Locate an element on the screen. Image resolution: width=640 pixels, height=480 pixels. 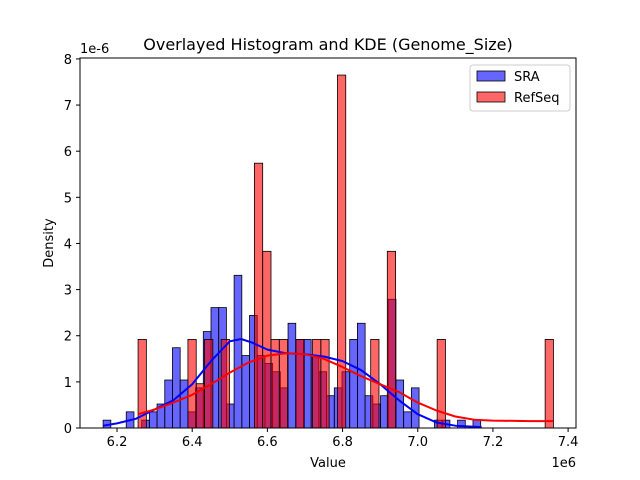
x-tick-label: 7.4 is located at coordinates (568, 442).